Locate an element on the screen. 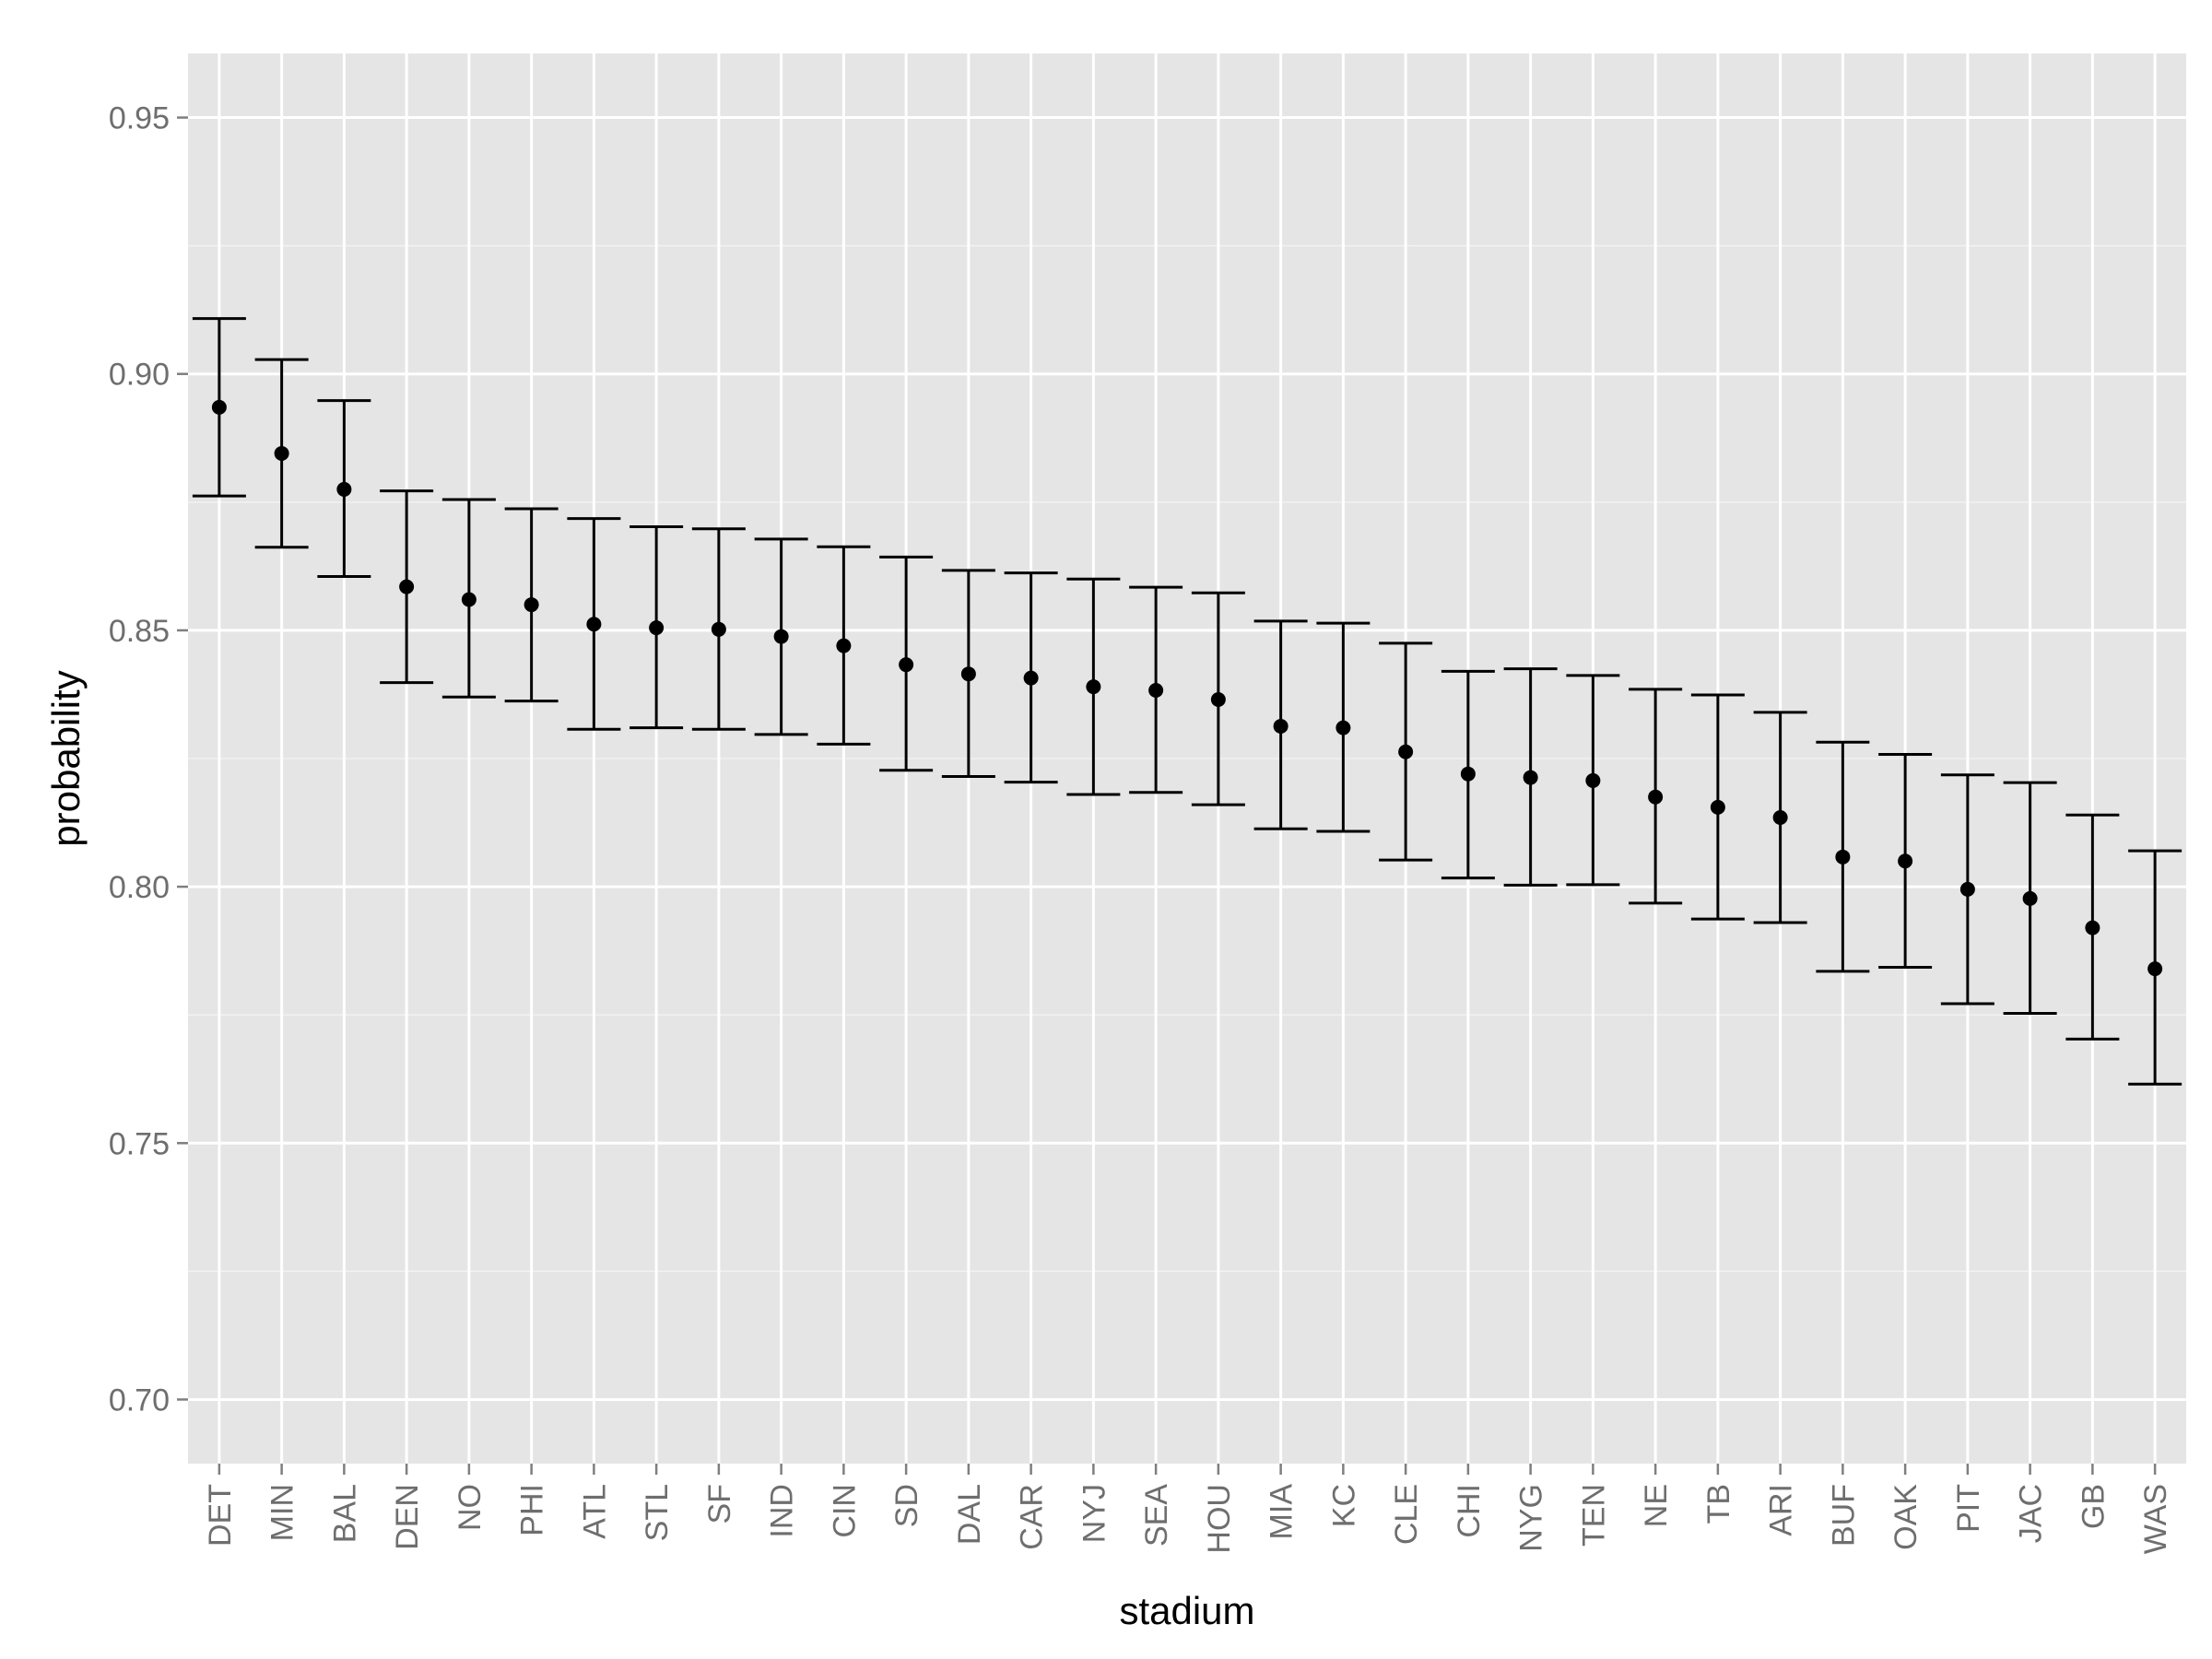 The image size is (2212, 1659). x-tick-label: SF is located at coordinates (719, 1504).